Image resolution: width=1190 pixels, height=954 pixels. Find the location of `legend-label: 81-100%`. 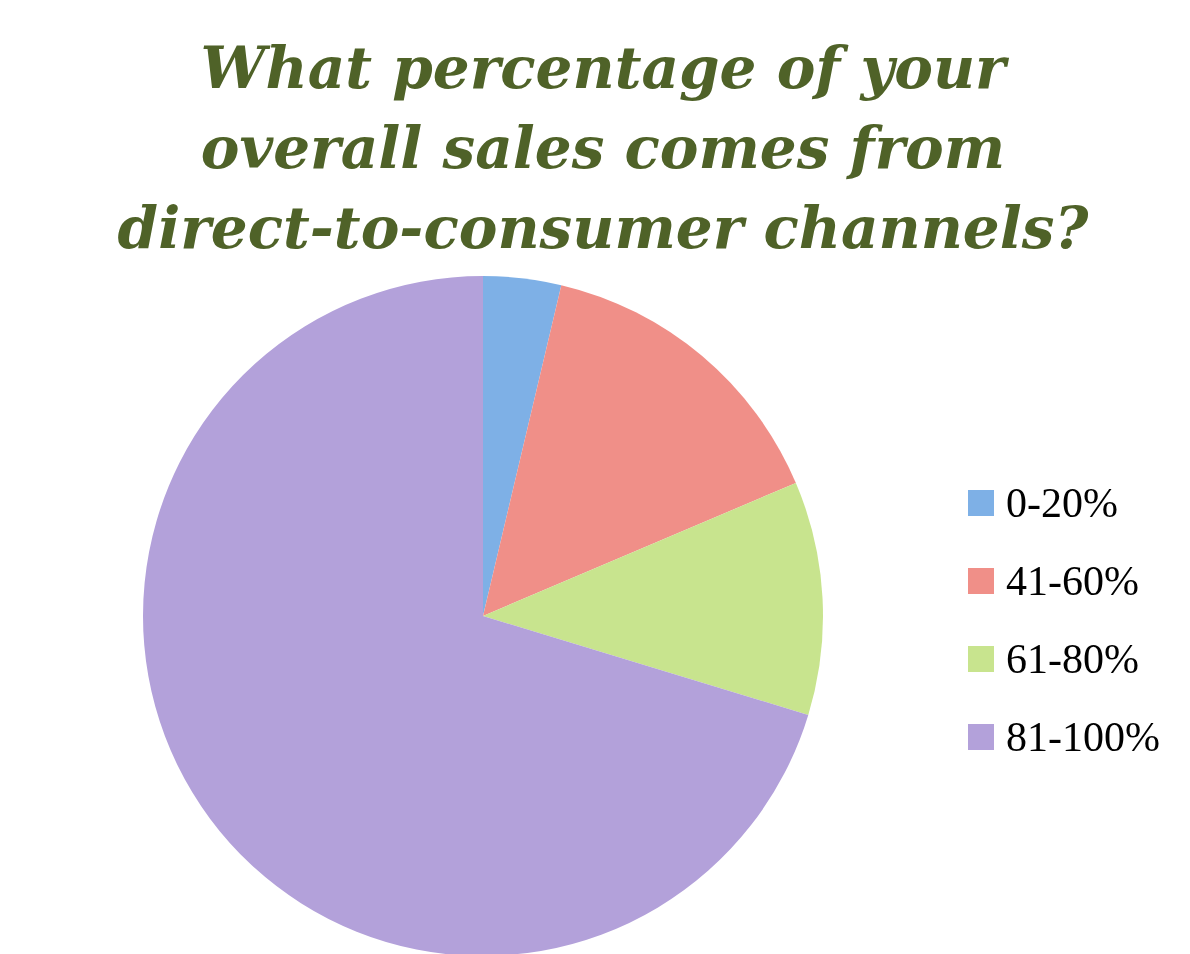

legend-label: 81-100% is located at coordinates (1083, 737).